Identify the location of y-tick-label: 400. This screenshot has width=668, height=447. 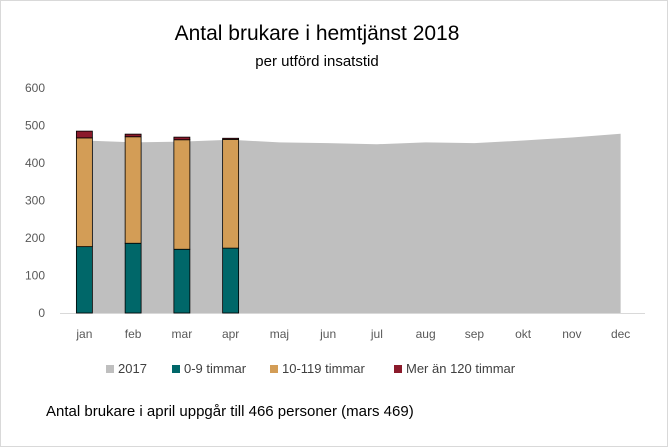
(35, 163).